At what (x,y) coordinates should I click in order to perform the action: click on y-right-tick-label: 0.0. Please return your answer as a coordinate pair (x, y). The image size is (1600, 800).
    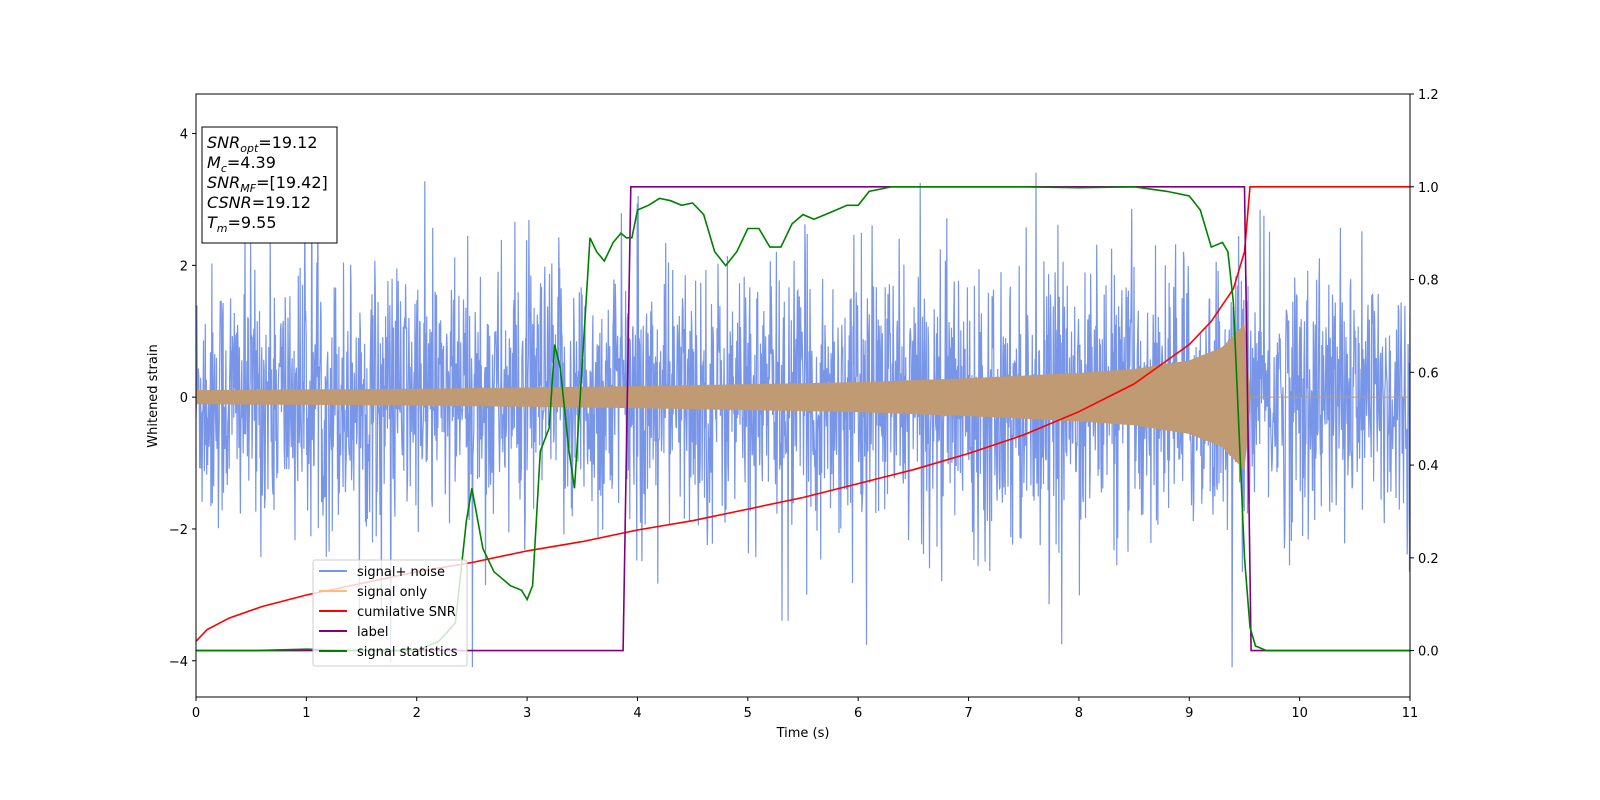
    Looking at the image, I should click on (1428, 652).